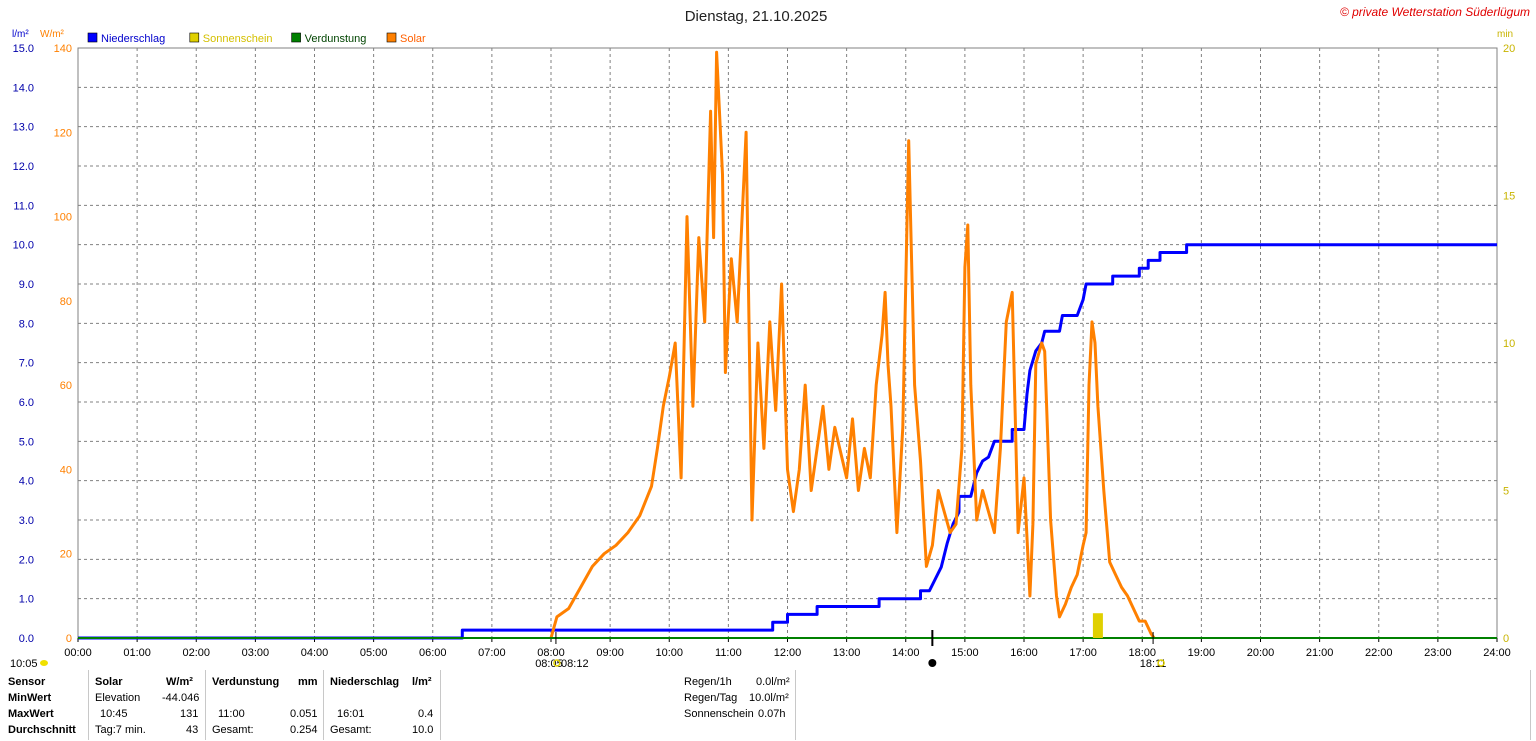  I want to click on y-tick-precip: 9.0, so click(26, 285).